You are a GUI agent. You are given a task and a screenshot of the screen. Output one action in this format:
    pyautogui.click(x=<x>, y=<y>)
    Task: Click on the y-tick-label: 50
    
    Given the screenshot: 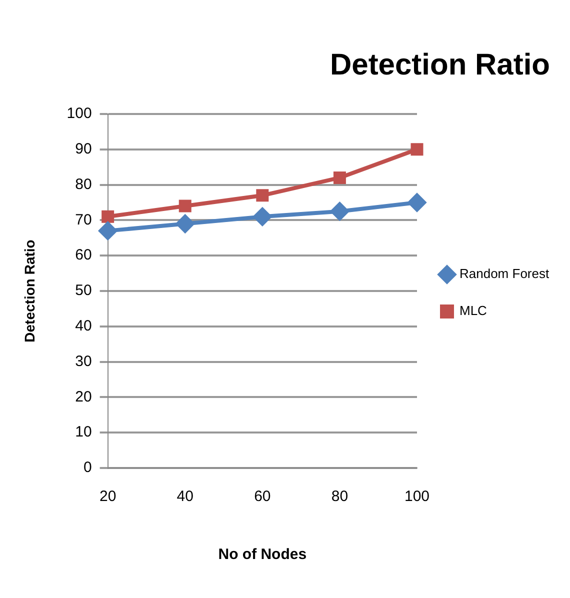 What is the action you would take?
    pyautogui.click(x=83, y=291)
    